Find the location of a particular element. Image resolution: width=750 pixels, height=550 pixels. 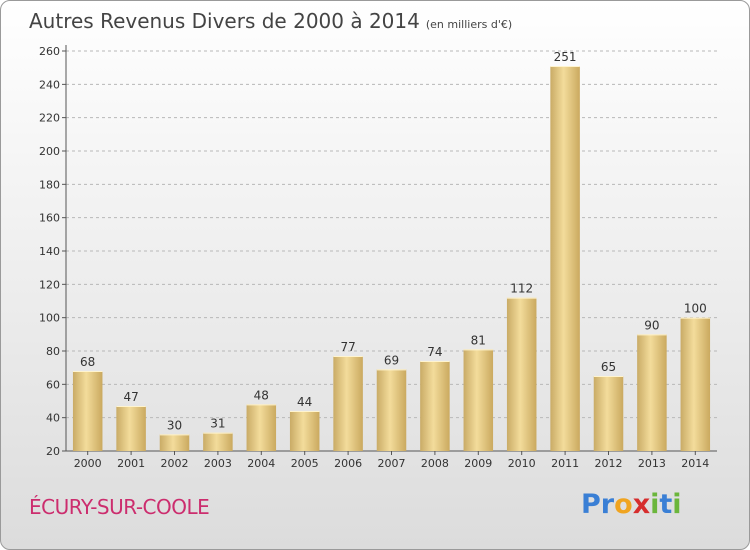

x-tick-label: 2001 is located at coordinates (131, 463).